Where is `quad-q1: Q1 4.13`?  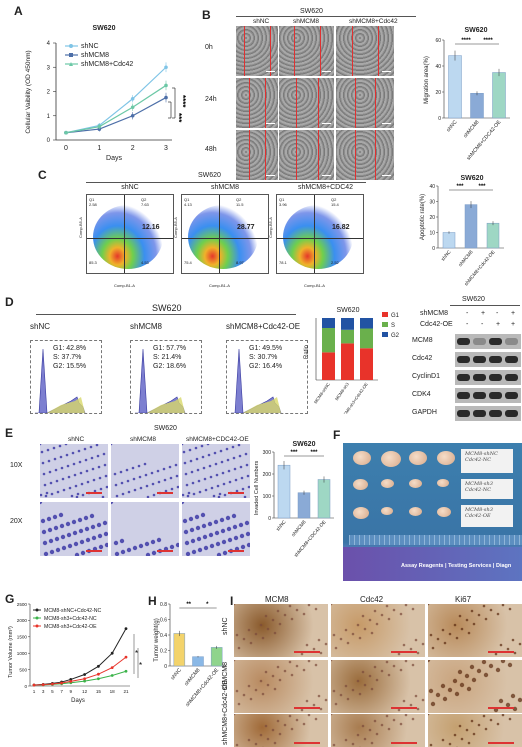
quad-q1: Q1 4.13 is located at coordinates (188, 202).